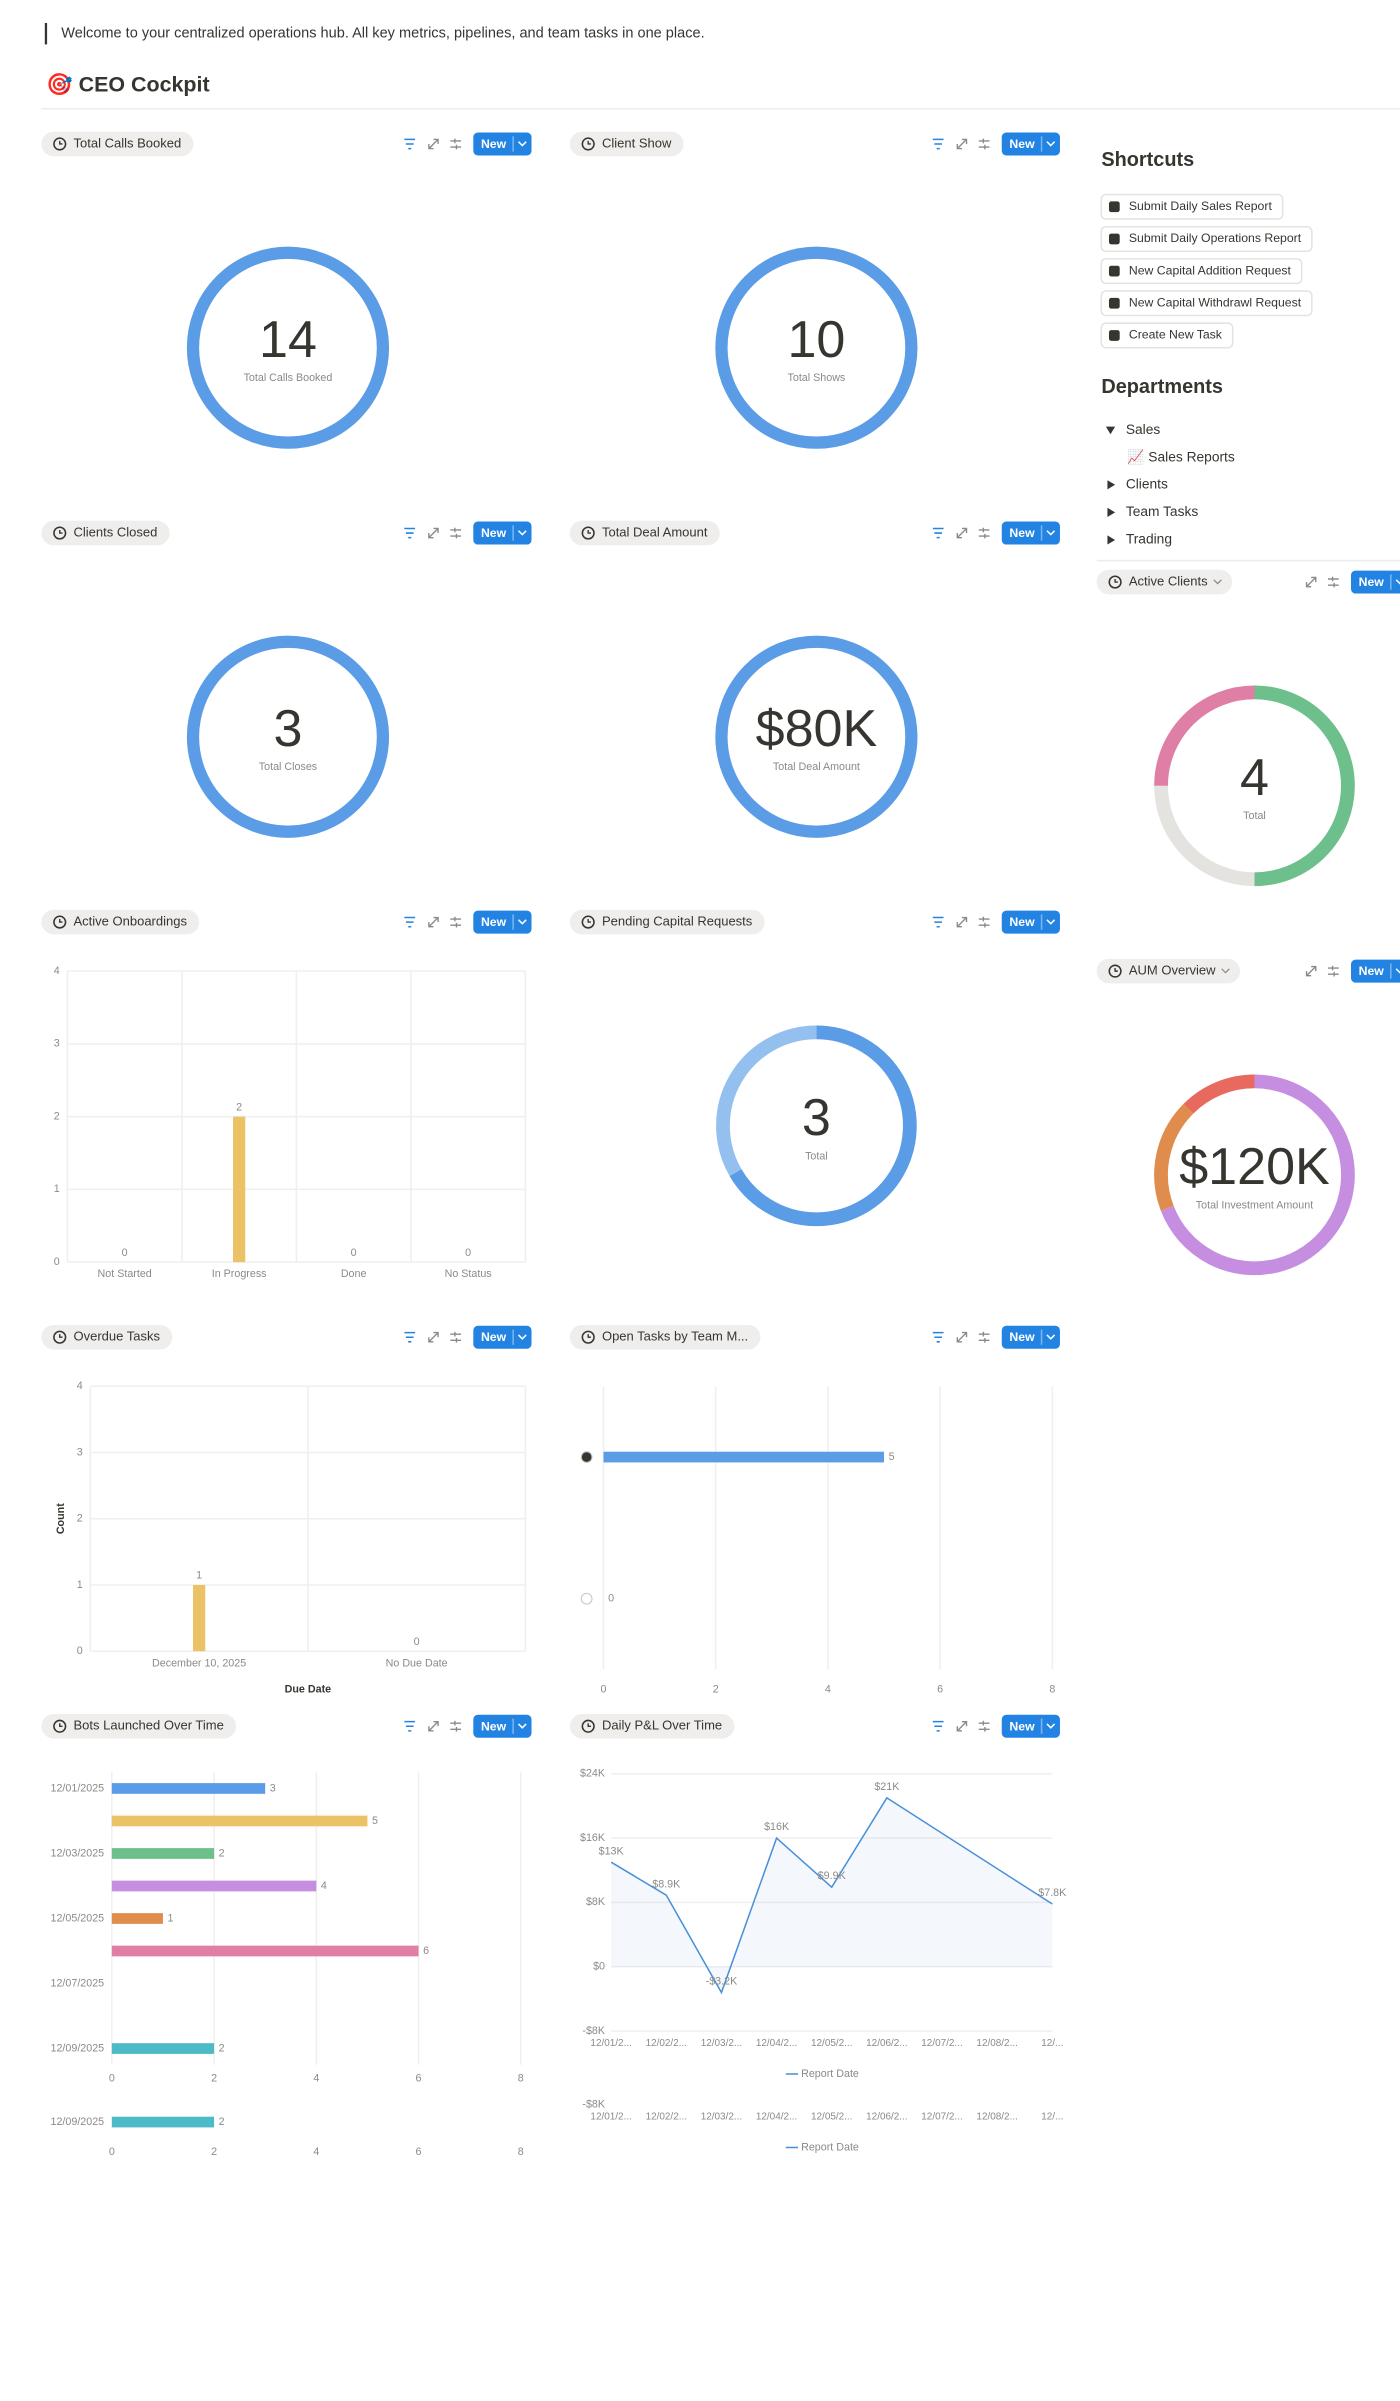 The width and height of the screenshot is (1400, 2401). What do you see at coordinates (1181, 457) in the screenshot?
I see `tree-child: 📈 Sales Reports` at bounding box center [1181, 457].